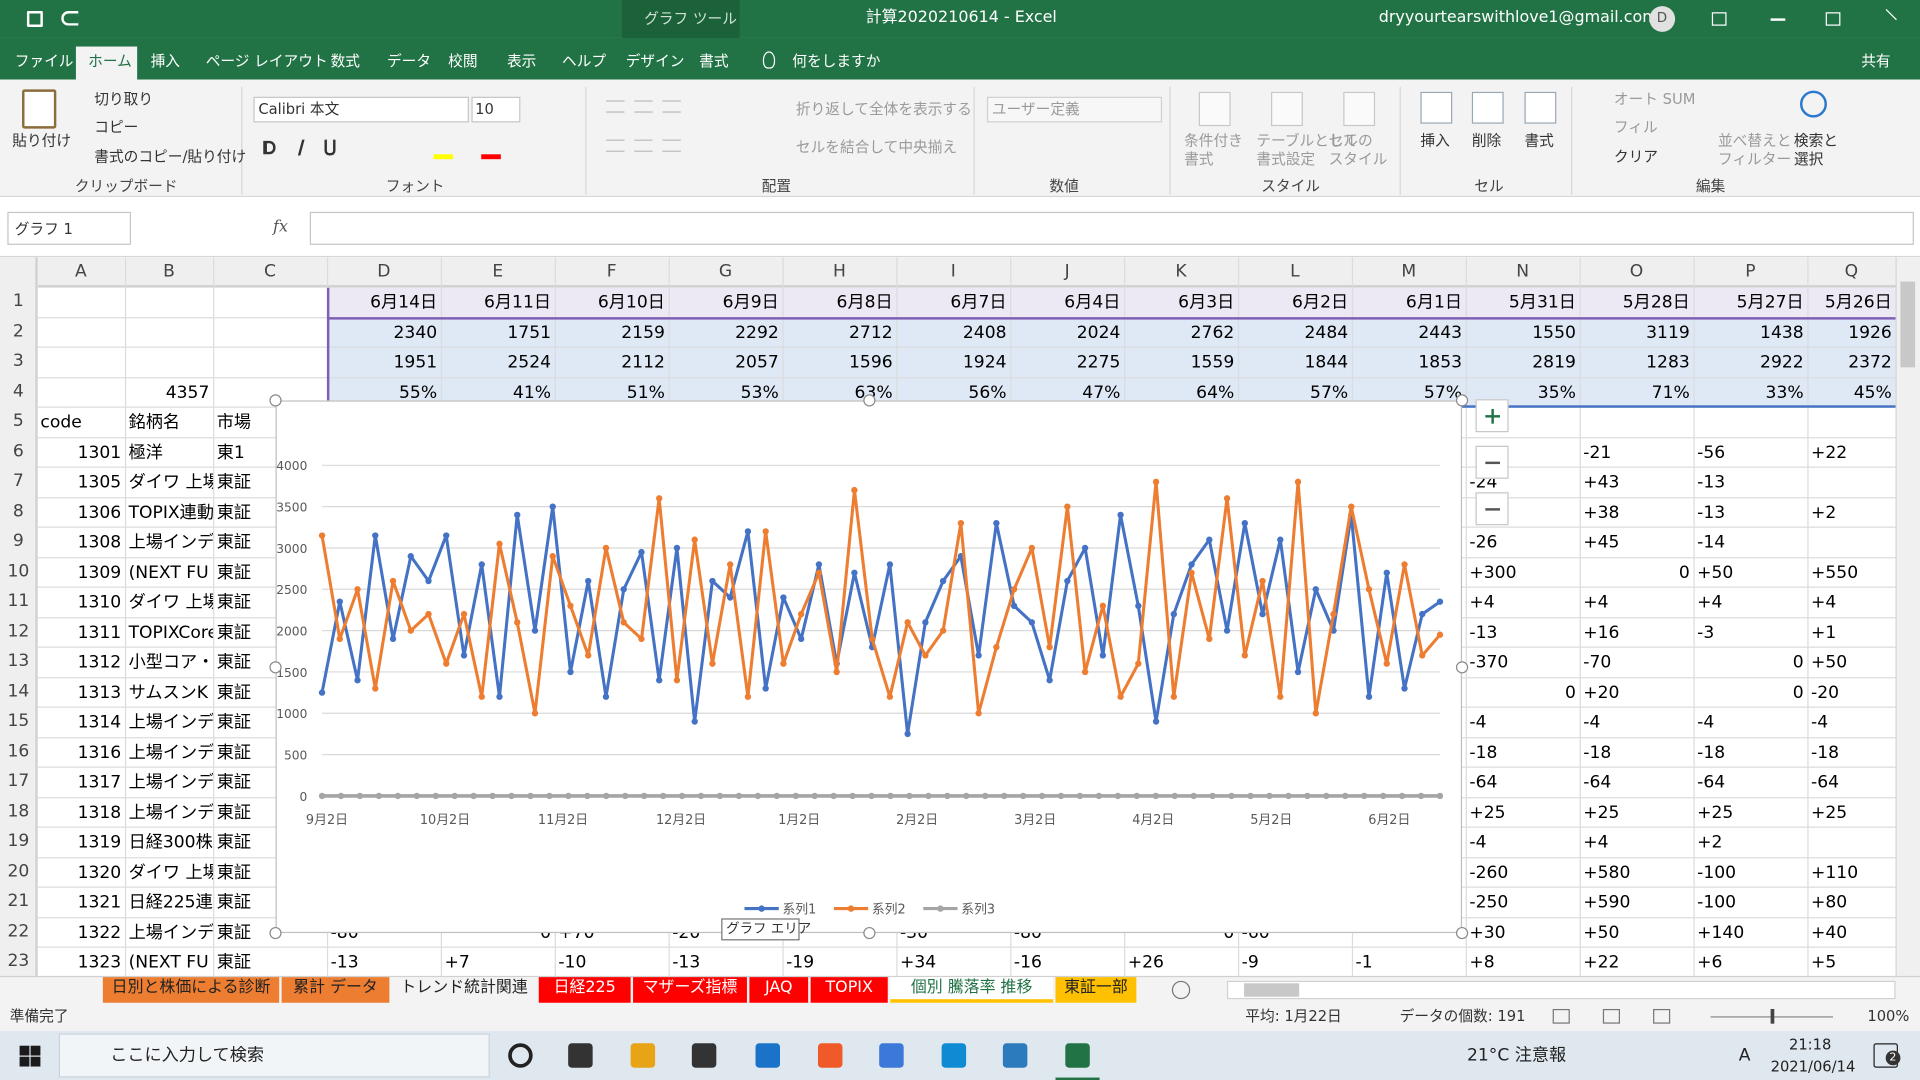 This screenshot has height=1080, width=1920. I want to click on column-letter: L, so click(1295, 272).